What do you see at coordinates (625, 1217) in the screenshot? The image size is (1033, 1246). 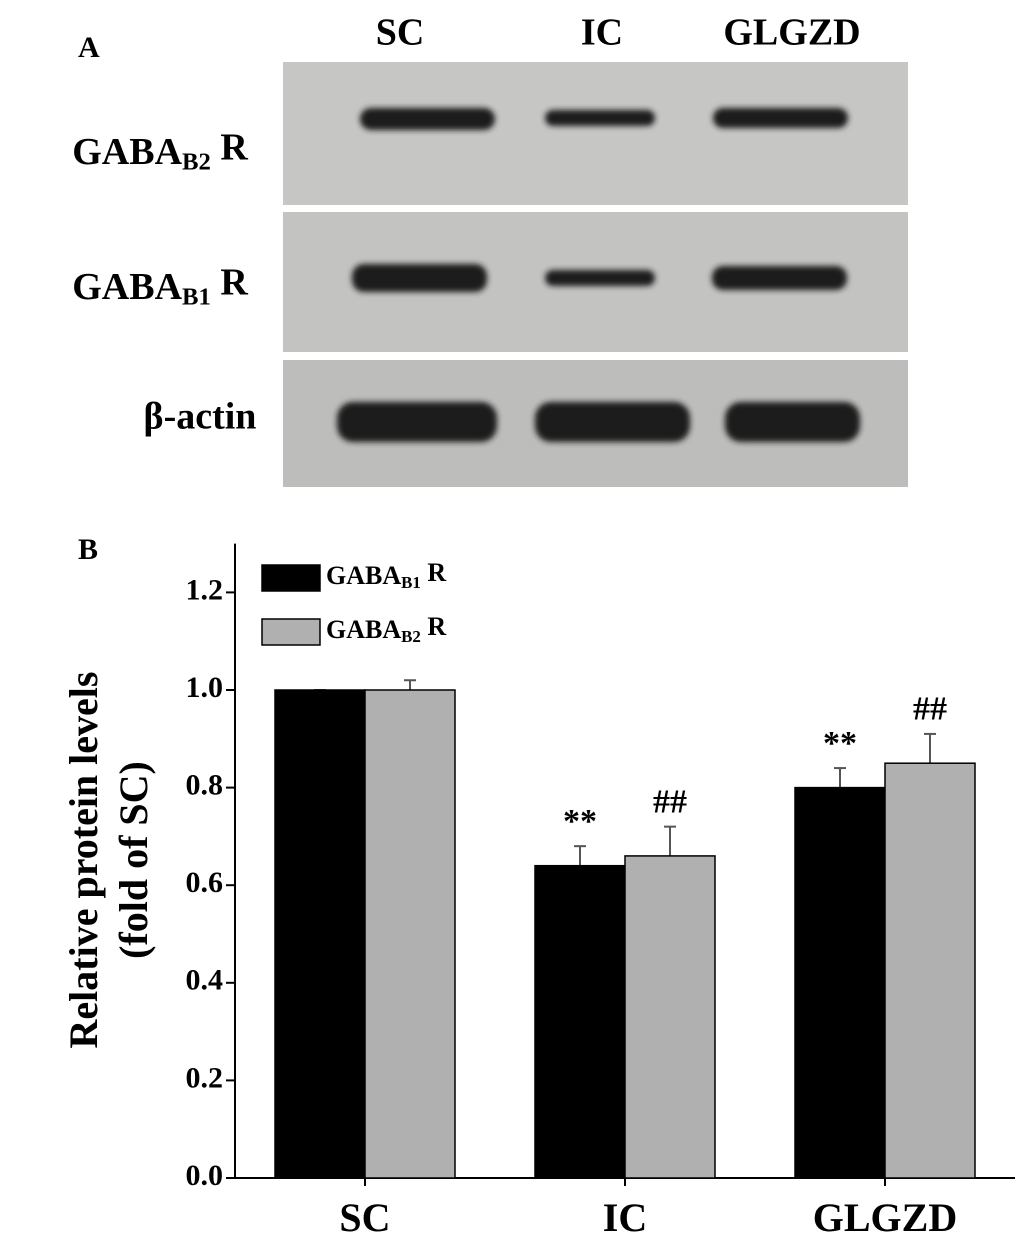 I see `x-tick-label: IC` at bounding box center [625, 1217].